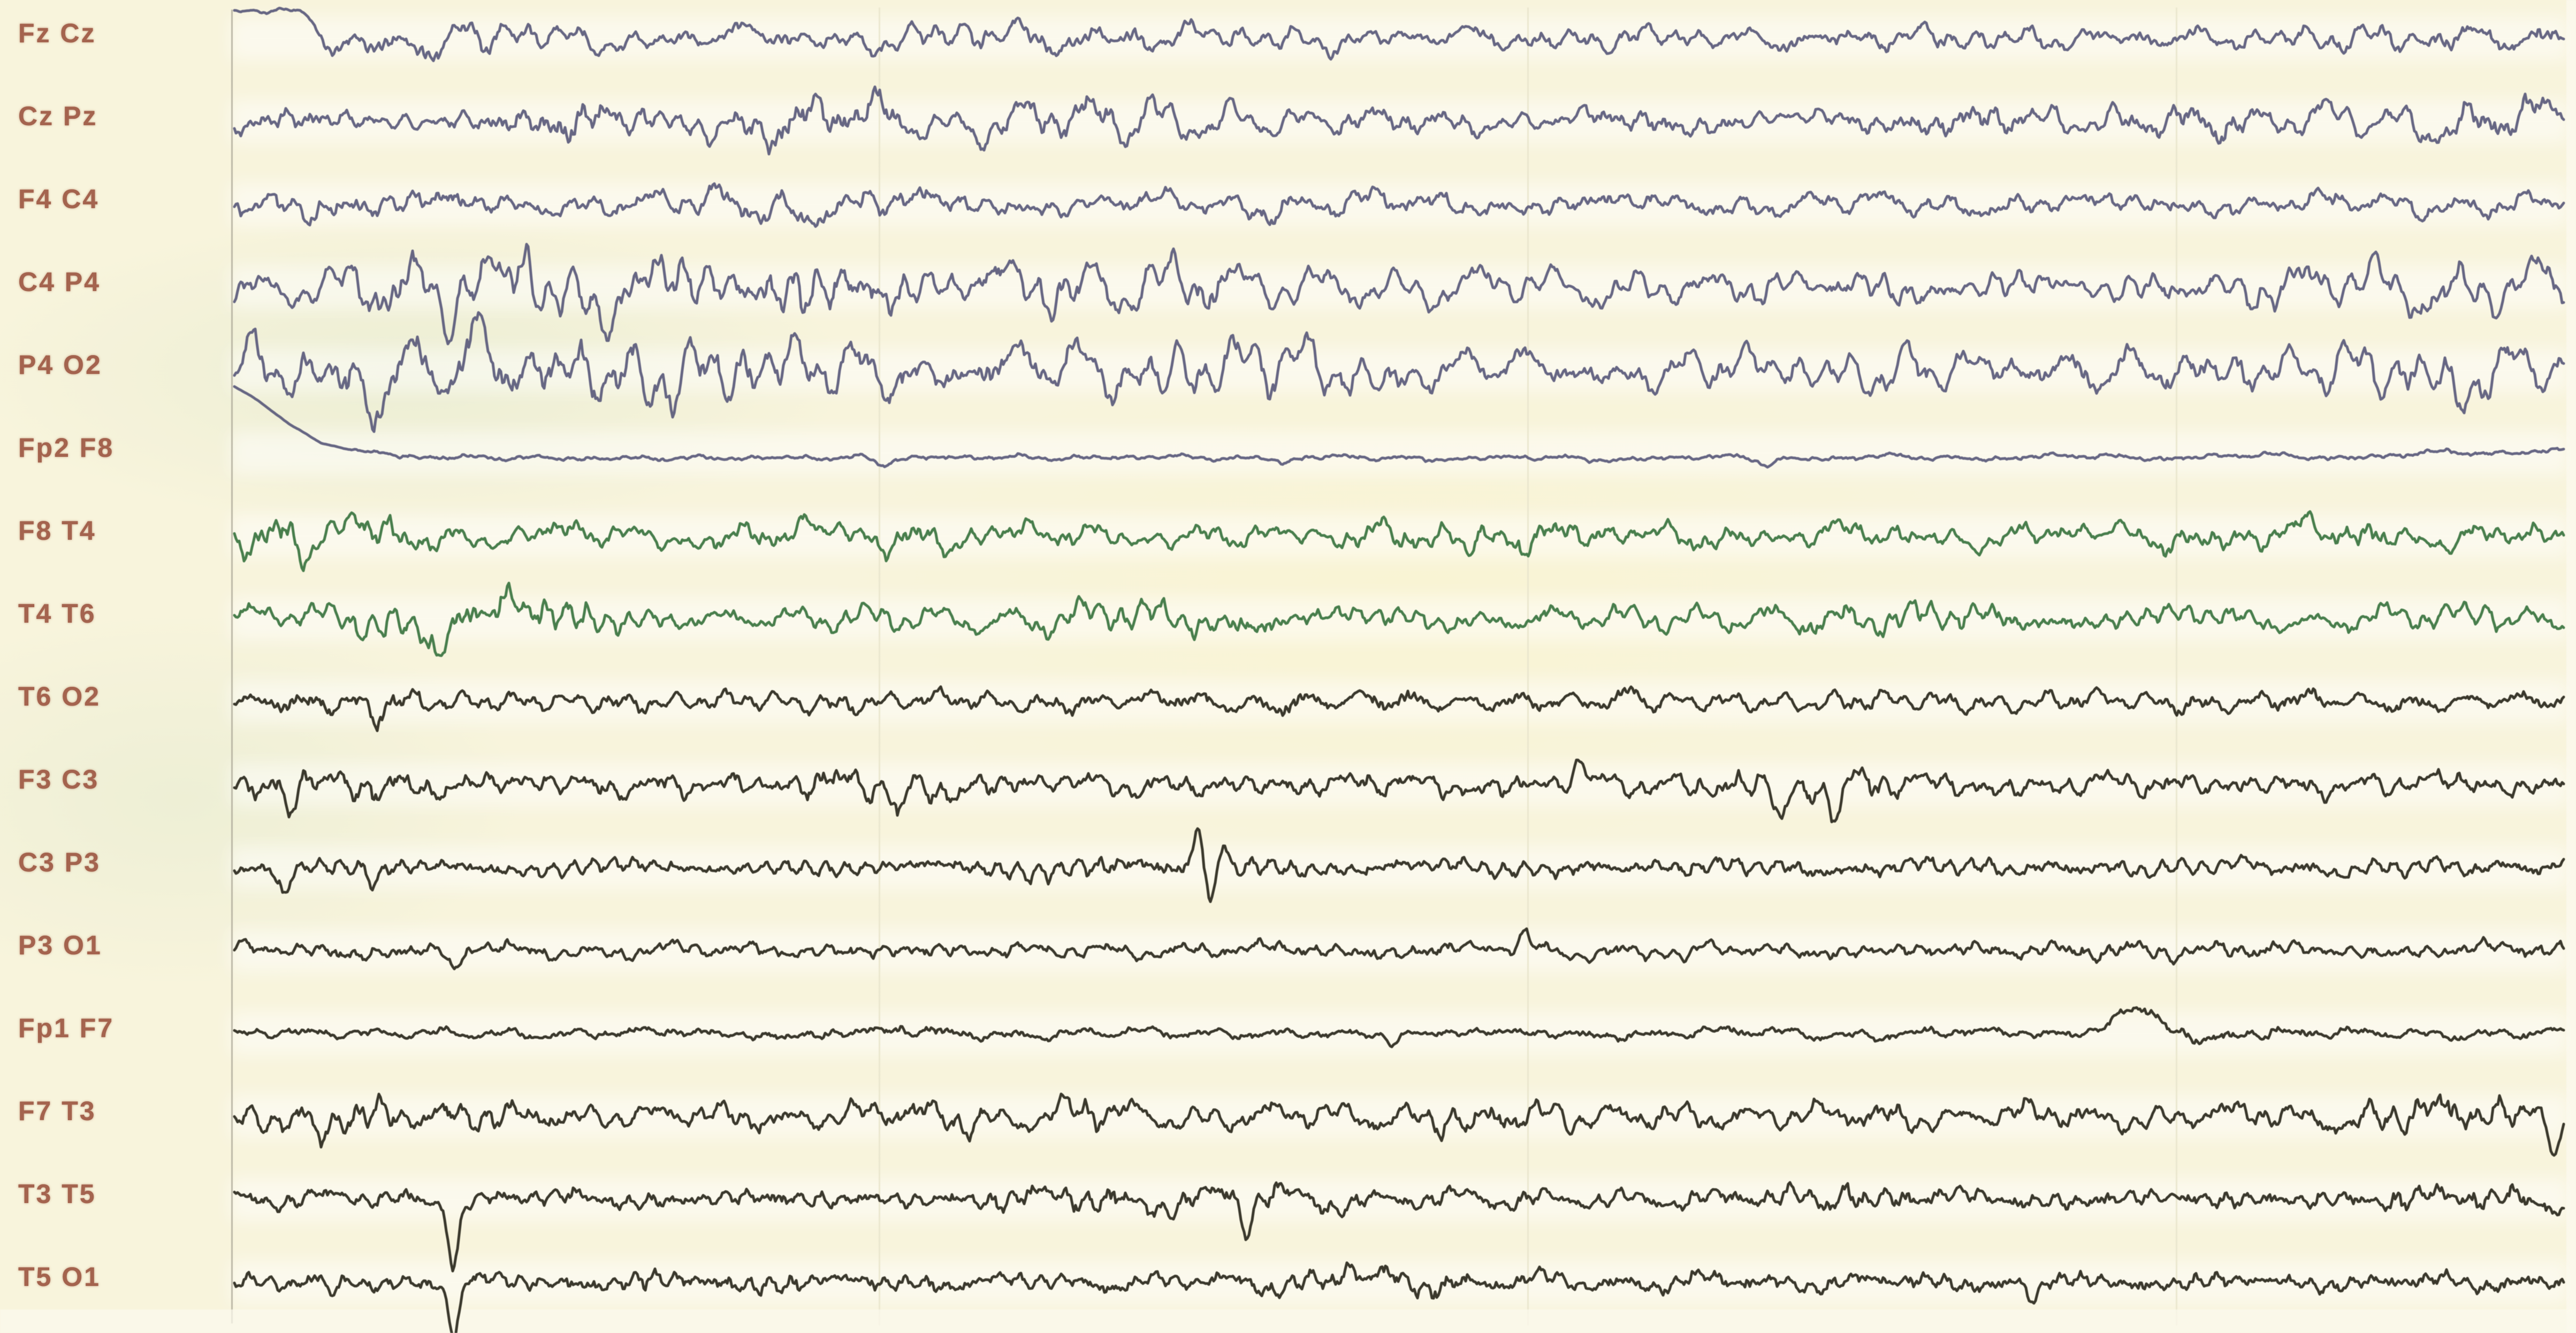 This screenshot has width=2576, height=1333. Describe the element at coordinates (1399, 865) in the screenshot. I see `eeg-trace-c3-p3` at that location.